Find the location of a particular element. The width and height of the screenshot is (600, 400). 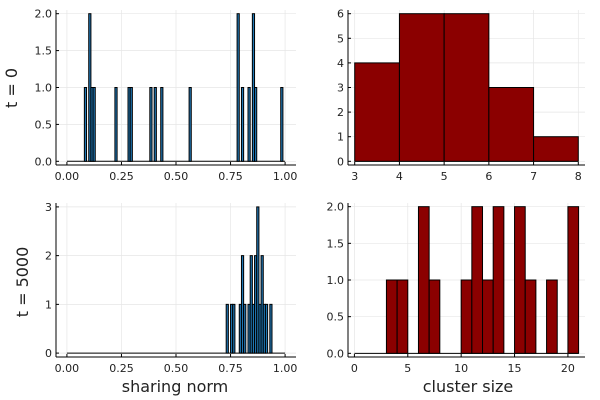

y-tick-label: 6 is located at coordinates (340, 14).